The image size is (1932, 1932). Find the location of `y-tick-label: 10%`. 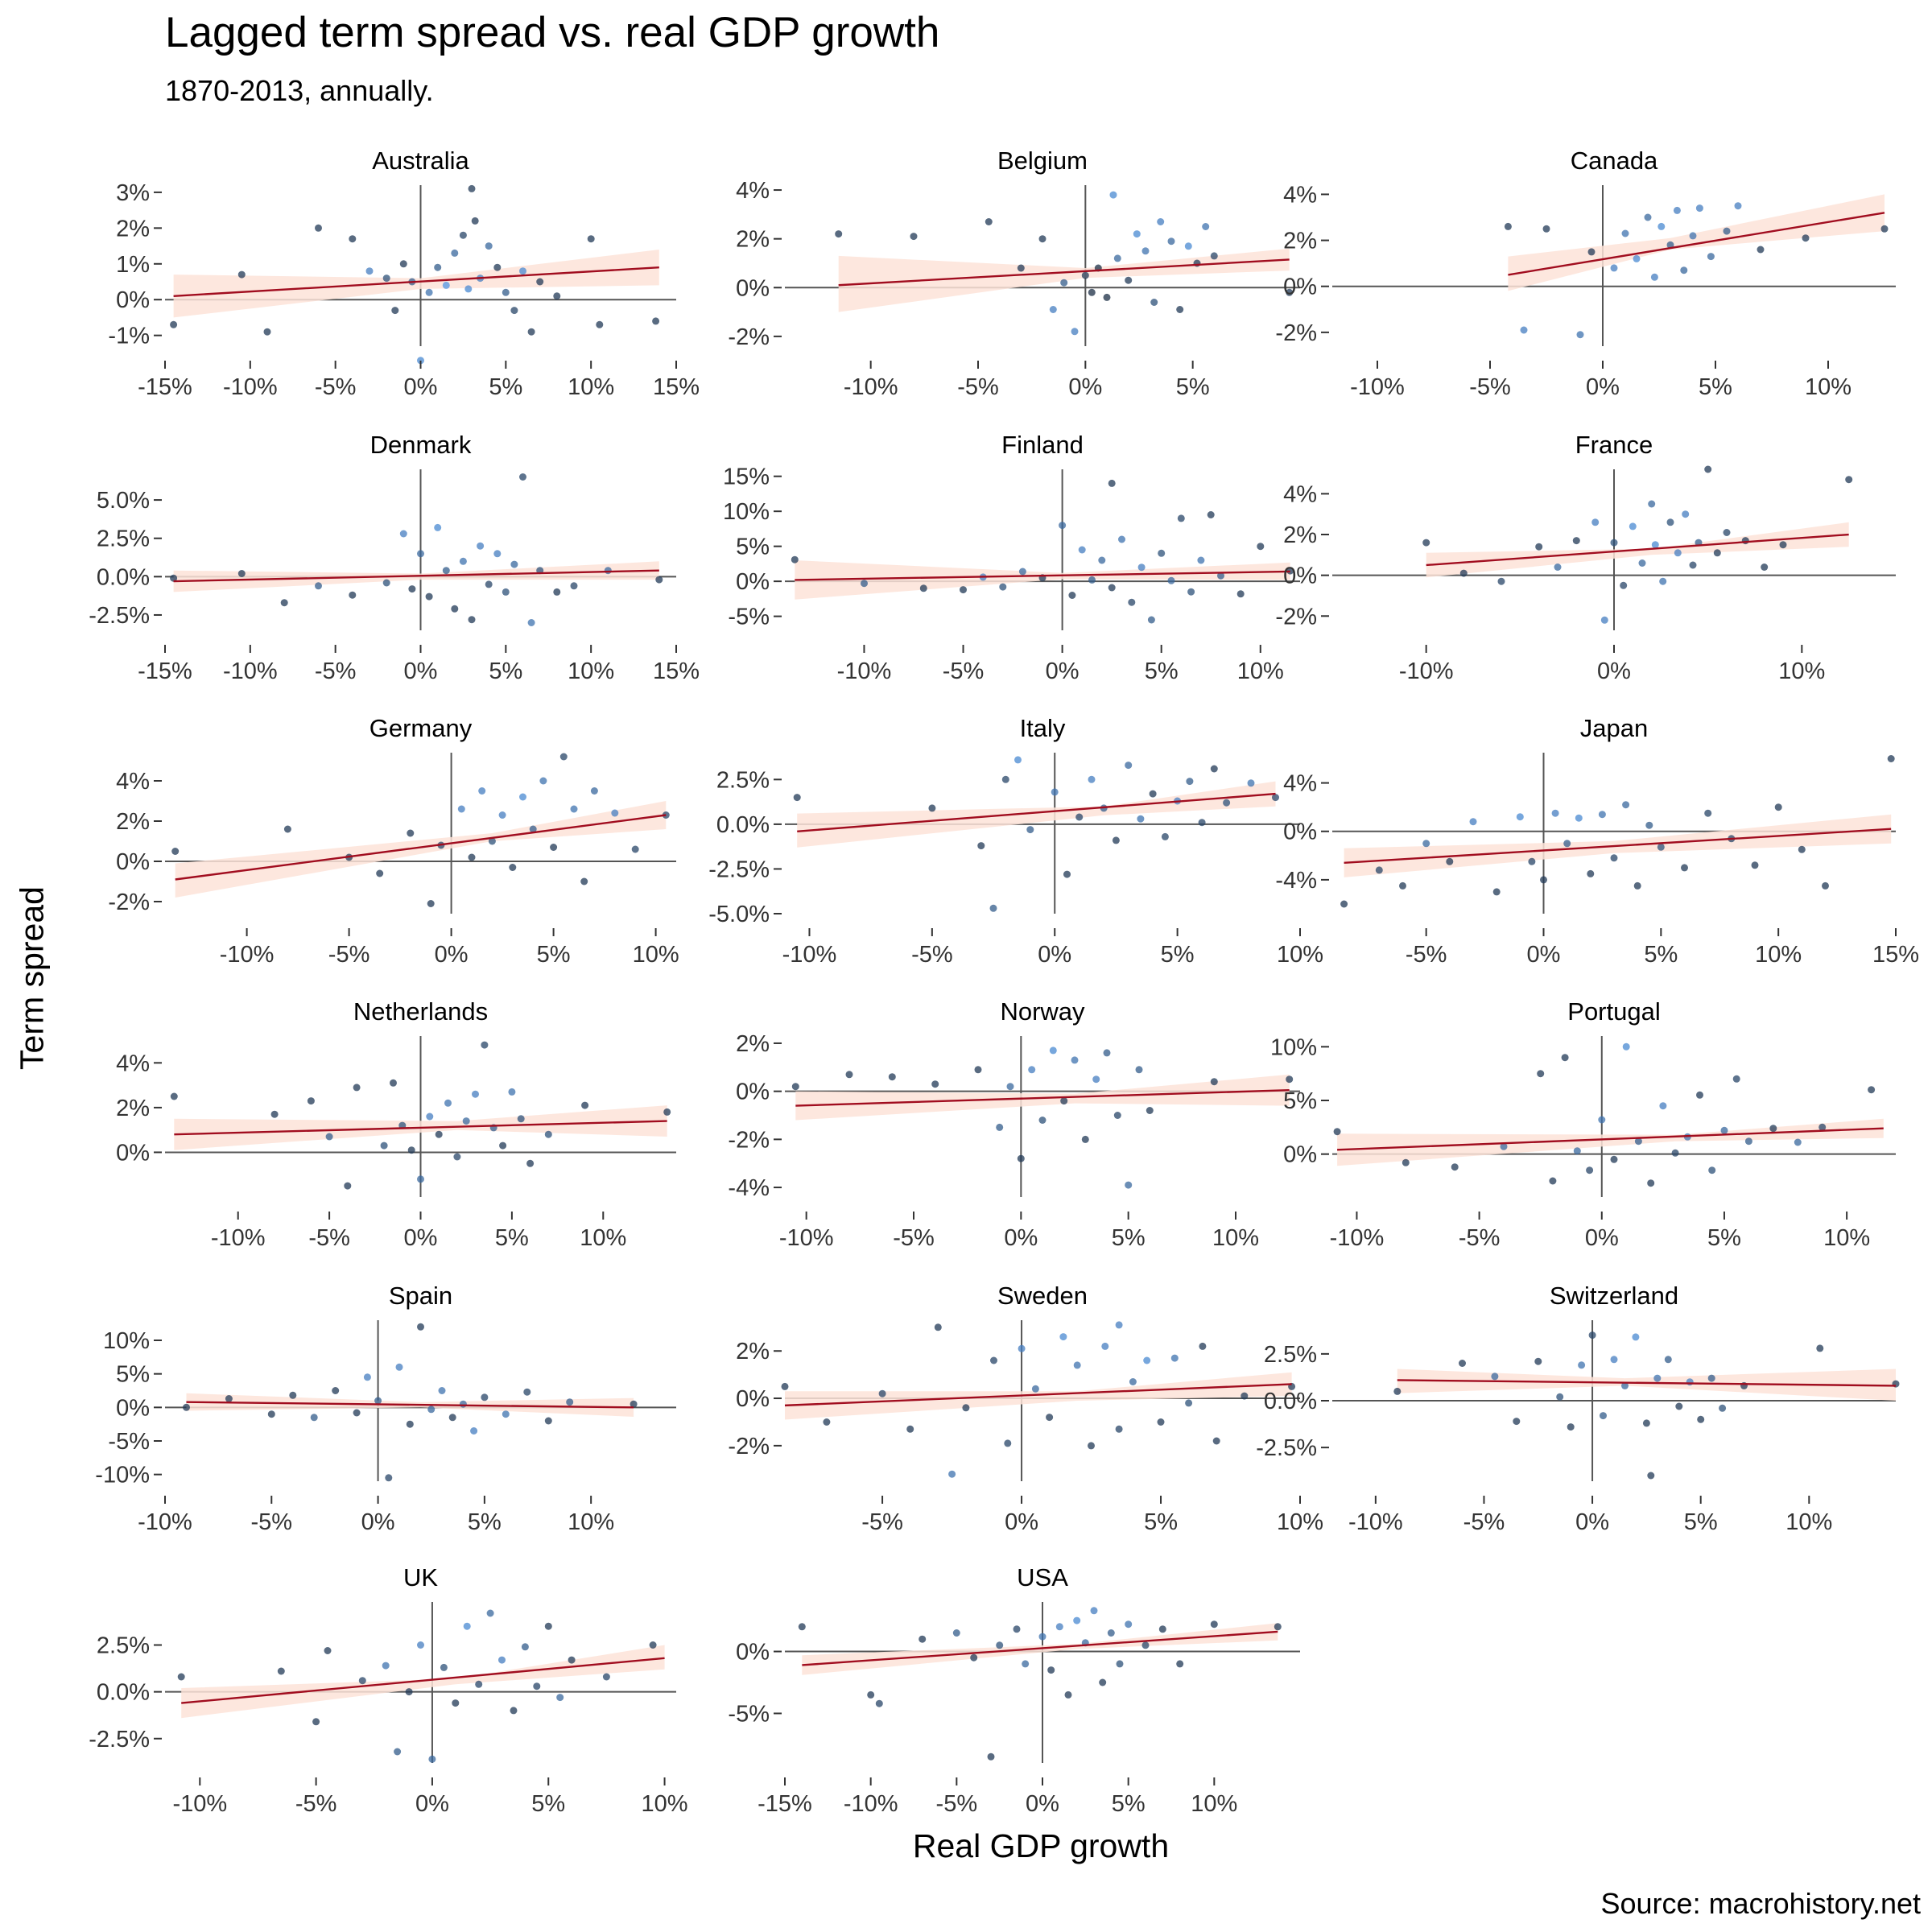

y-tick-label: 10% is located at coordinates (746, 512).